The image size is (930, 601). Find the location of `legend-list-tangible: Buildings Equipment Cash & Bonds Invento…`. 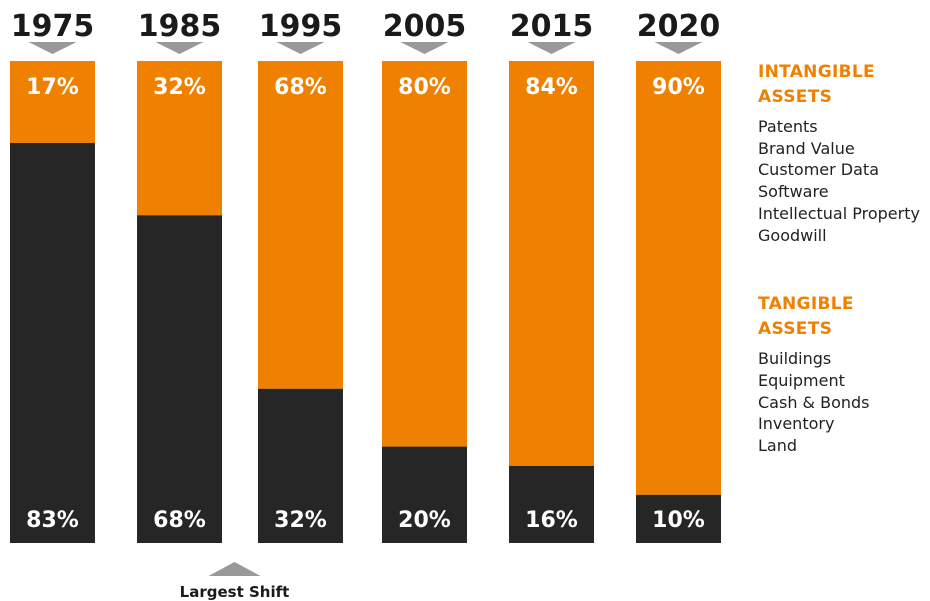

legend-list-tangible: Buildings Equipment Cash & Bonds Invento… is located at coordinates (844, 402).